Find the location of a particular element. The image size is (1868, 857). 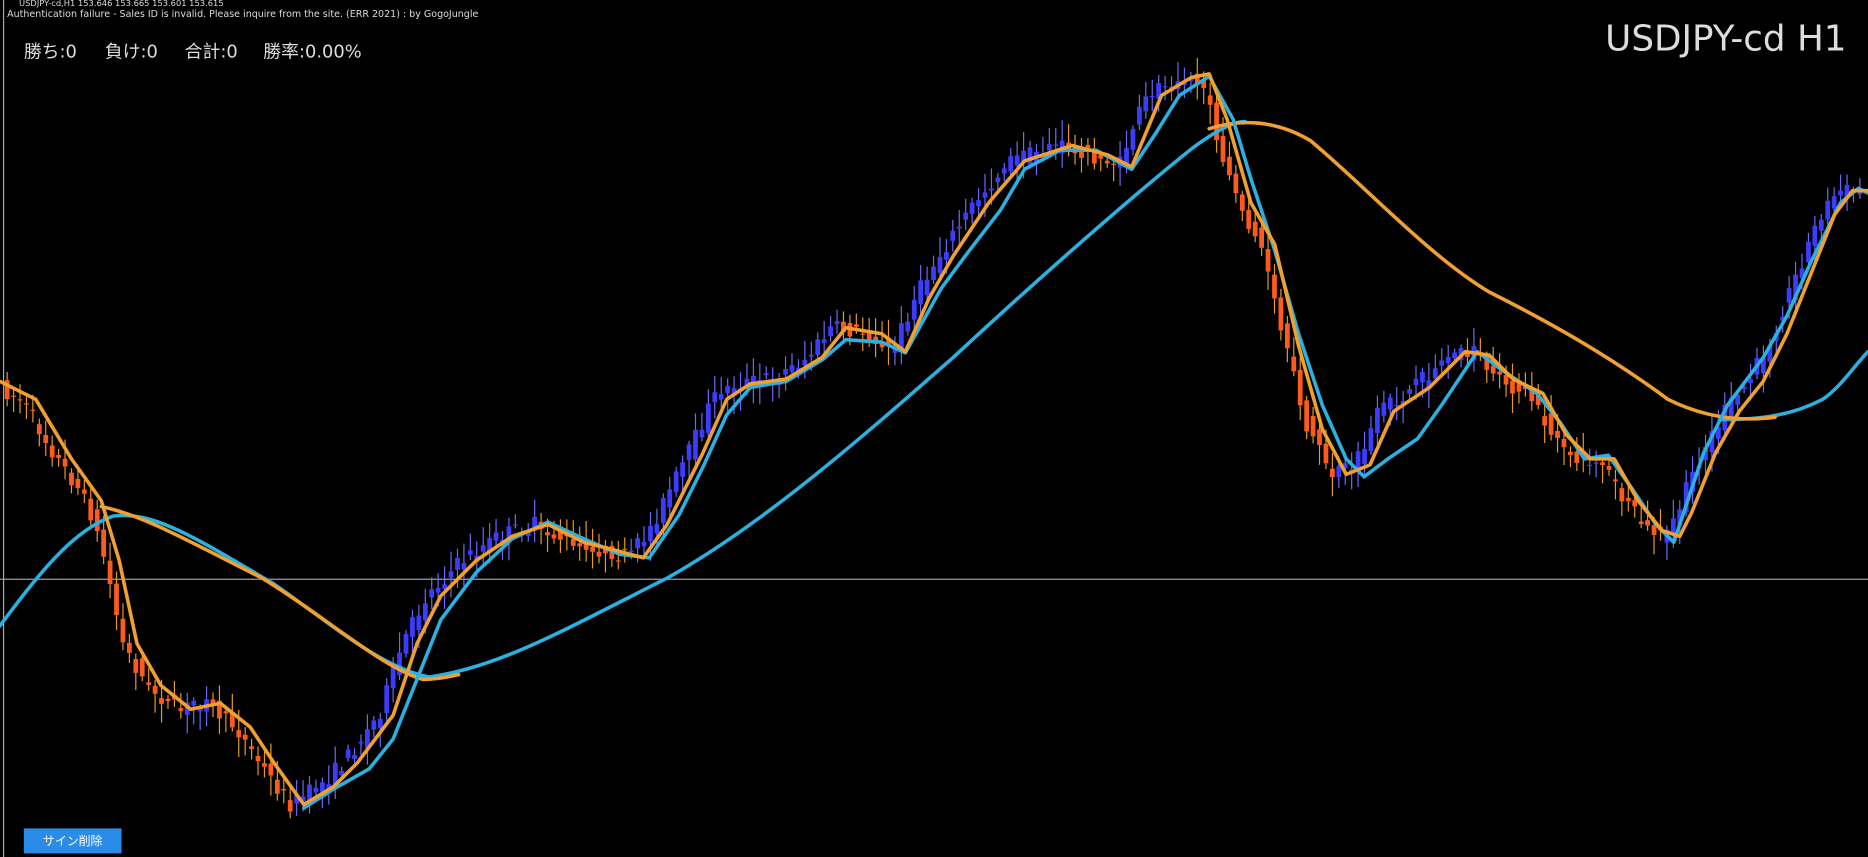

slow-ma-orange is located at coordinates (280, 593).